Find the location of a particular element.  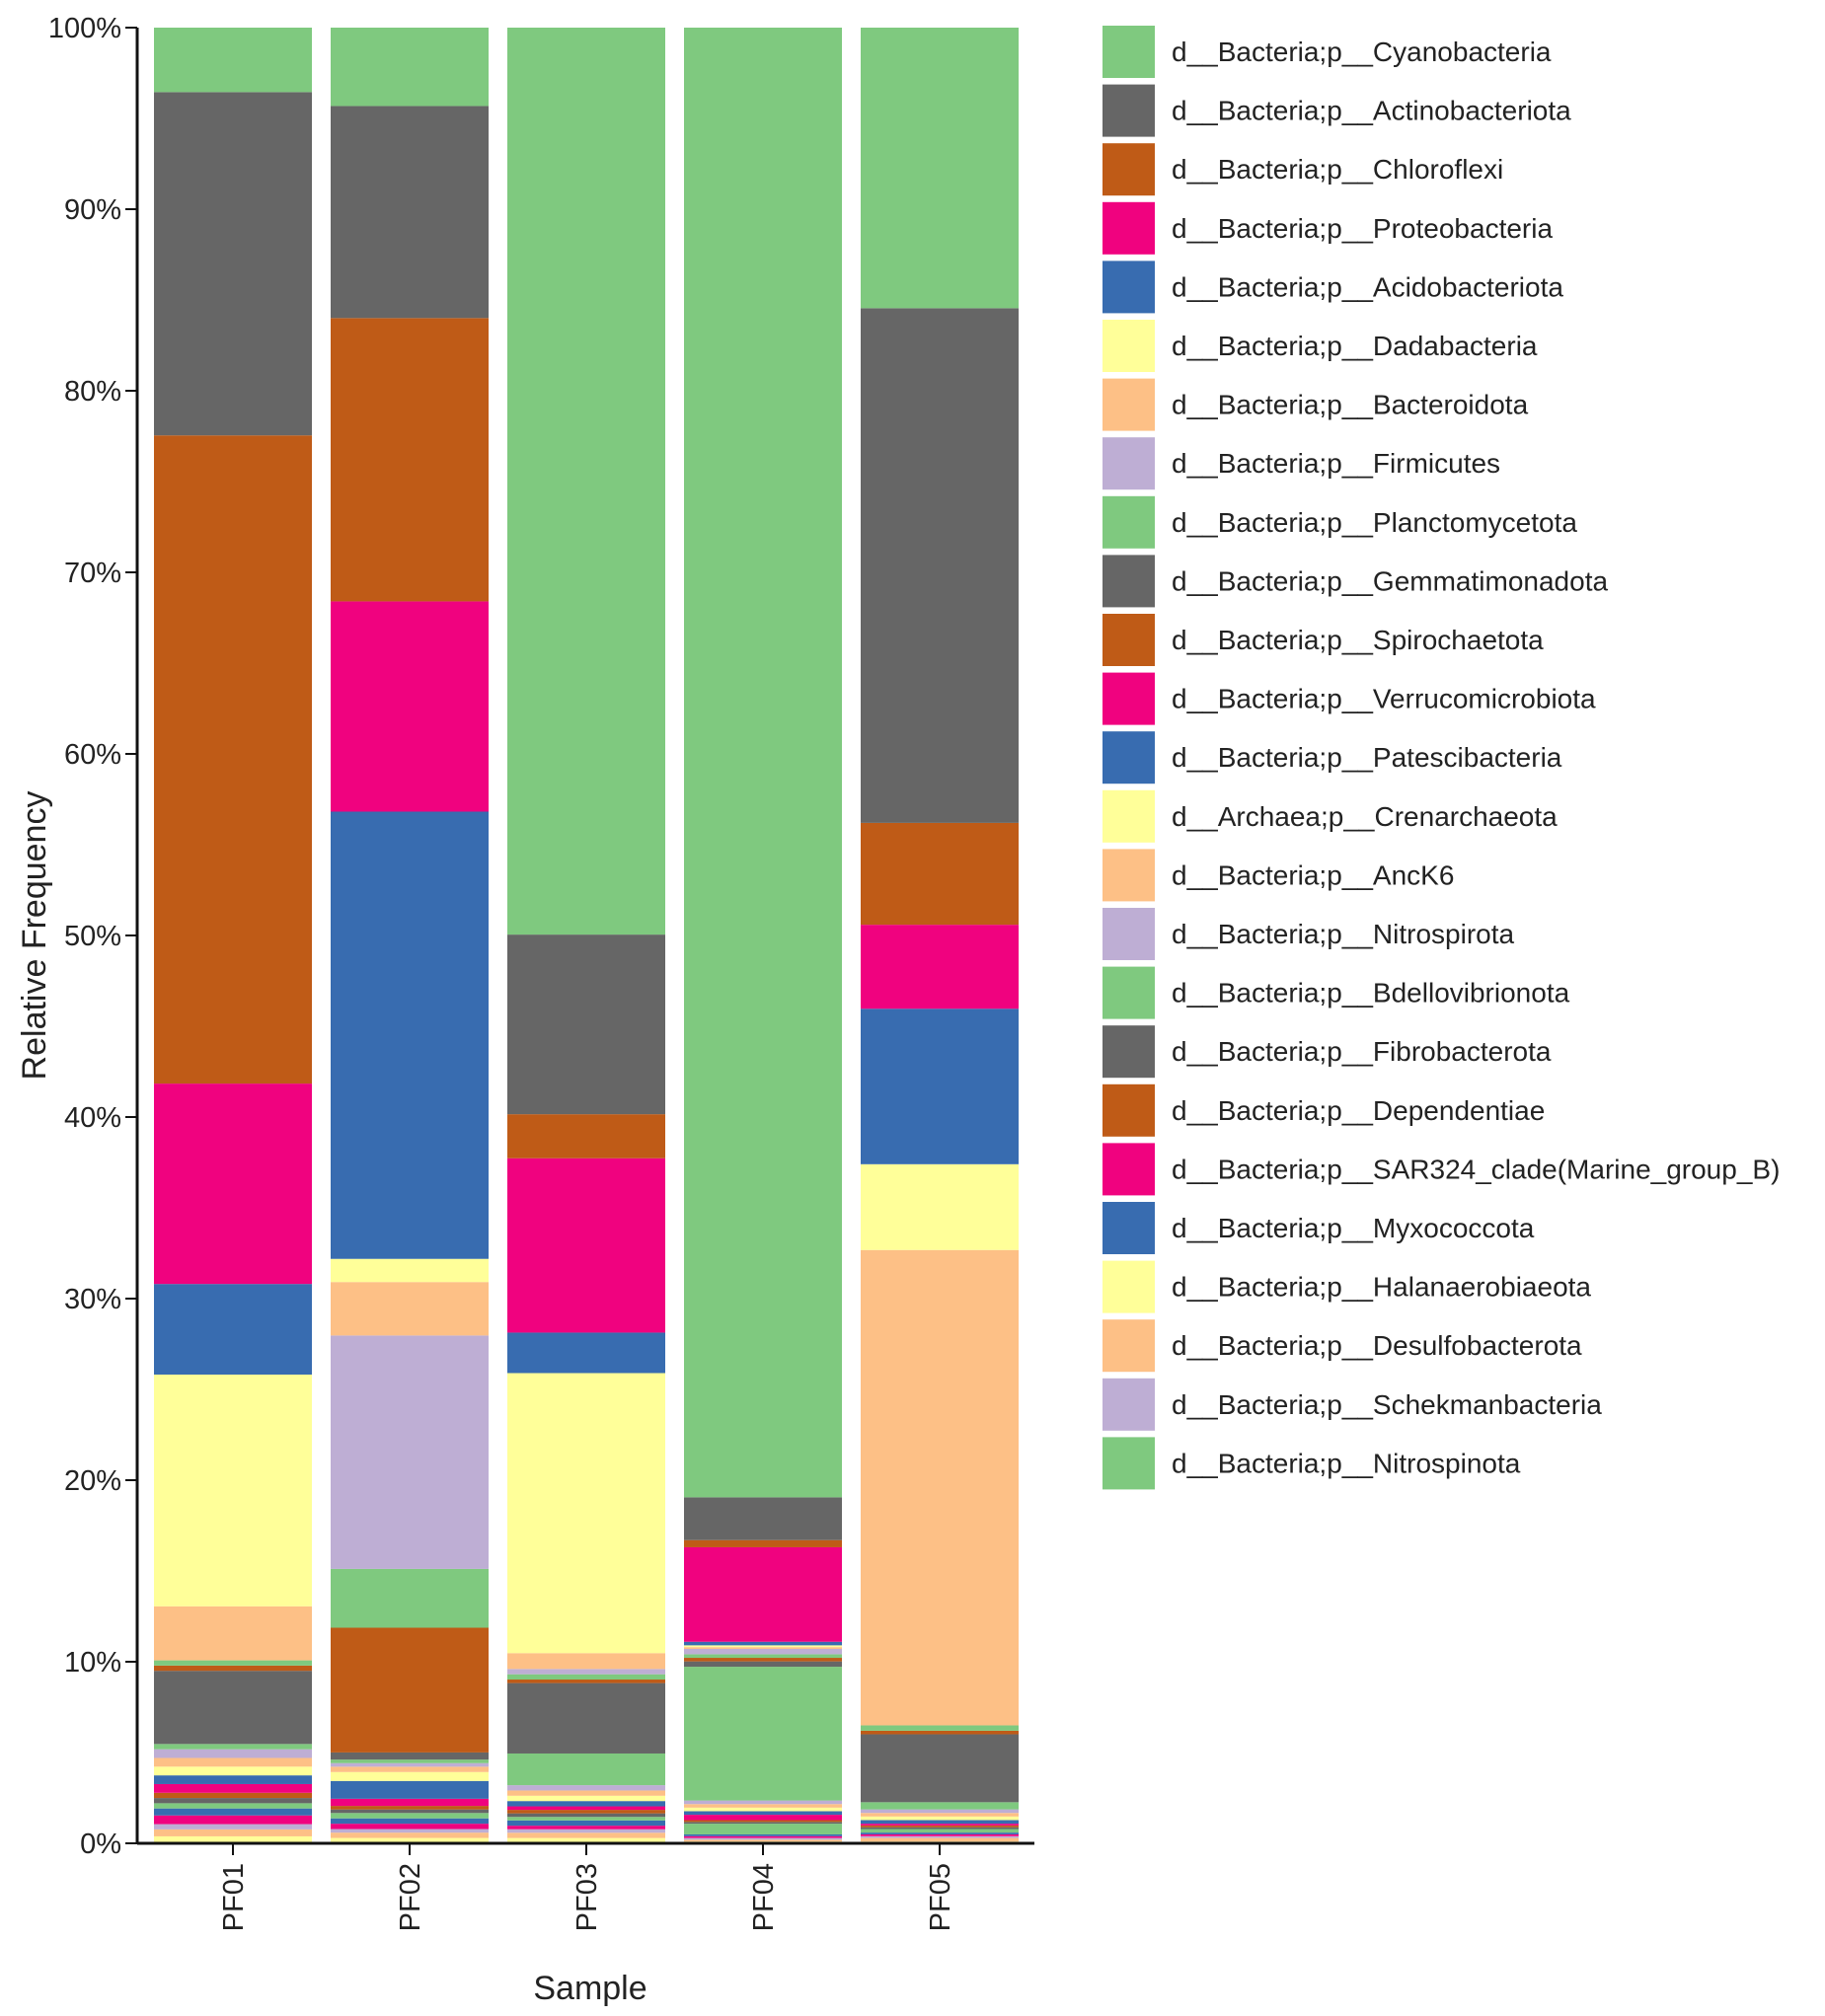

legend-label: d__Bacteria;p__AncK6 is located at coordinates (1313, 875).